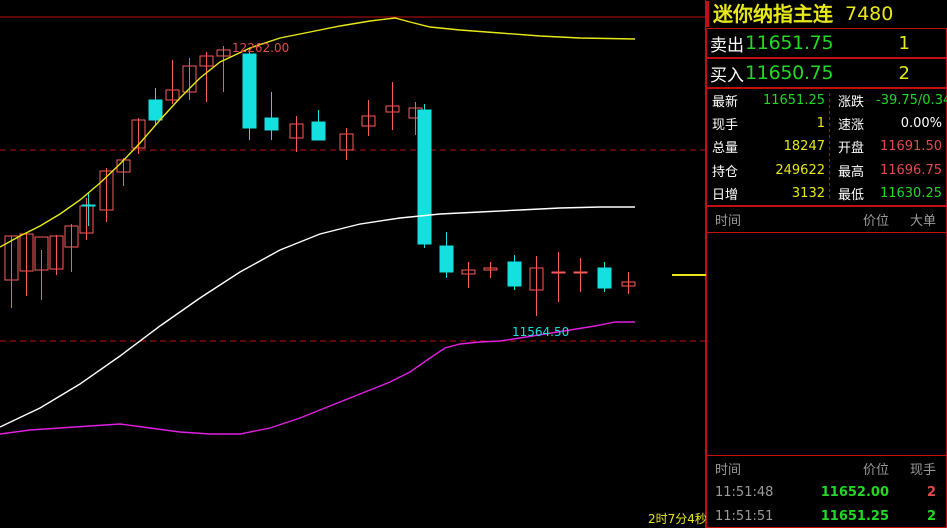  What do you see at coordinates (910, 147) in the screenshot?
I see `stat-value2-2: 11691.50` at bounding box center [910, 147].